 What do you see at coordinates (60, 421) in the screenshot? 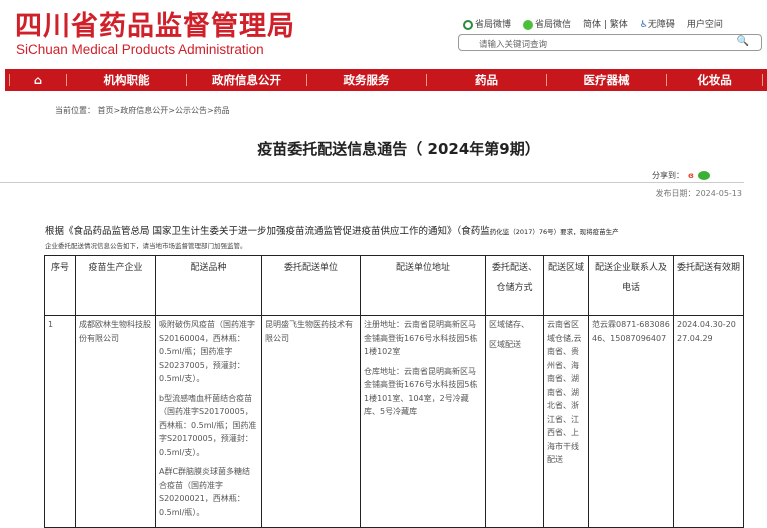
I see `cell-no: 1` at bounding box center [60, 421].